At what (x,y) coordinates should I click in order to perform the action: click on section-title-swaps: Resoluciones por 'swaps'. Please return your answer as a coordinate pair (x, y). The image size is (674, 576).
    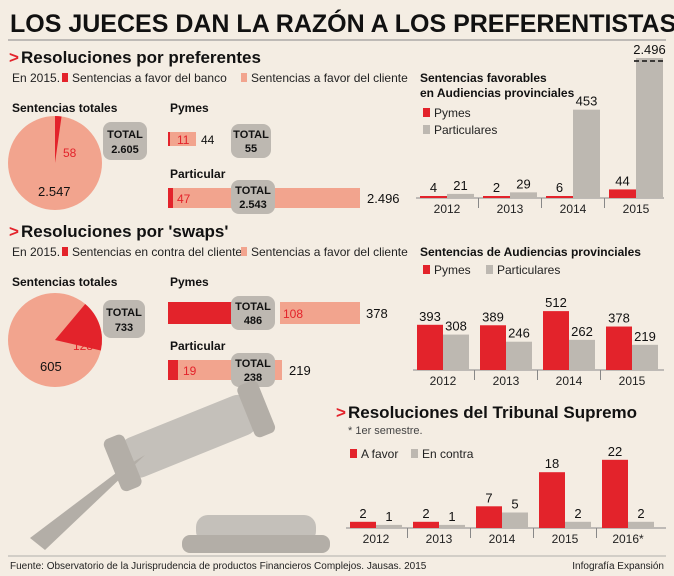
    Looking at the image, I should click on (124, 231).